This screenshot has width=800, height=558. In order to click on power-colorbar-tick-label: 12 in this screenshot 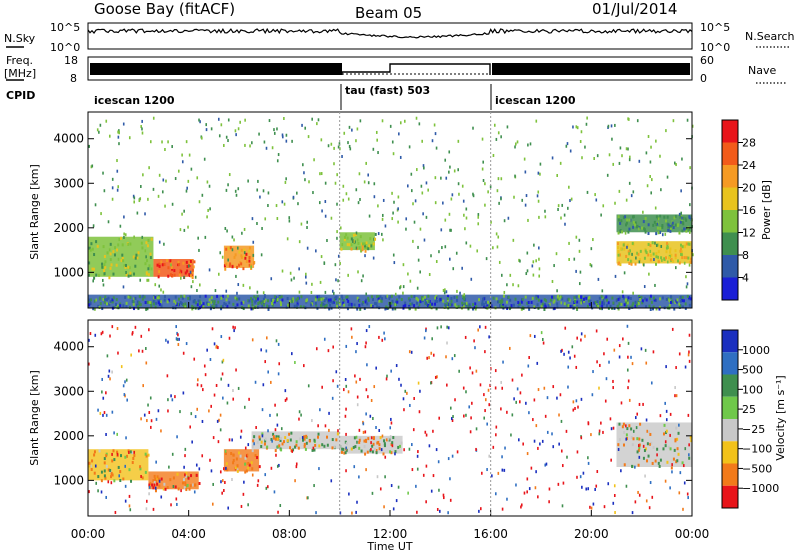, I will do `click(749, 233)`.